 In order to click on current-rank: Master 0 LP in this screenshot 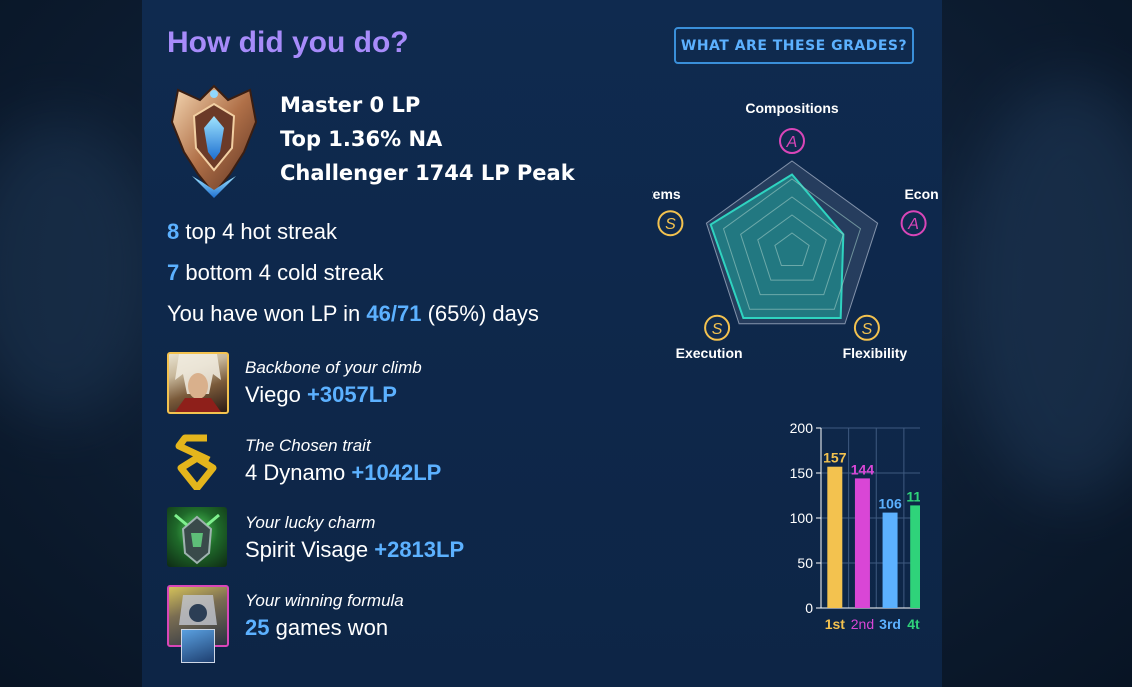, I will do `click(350, 105)`.